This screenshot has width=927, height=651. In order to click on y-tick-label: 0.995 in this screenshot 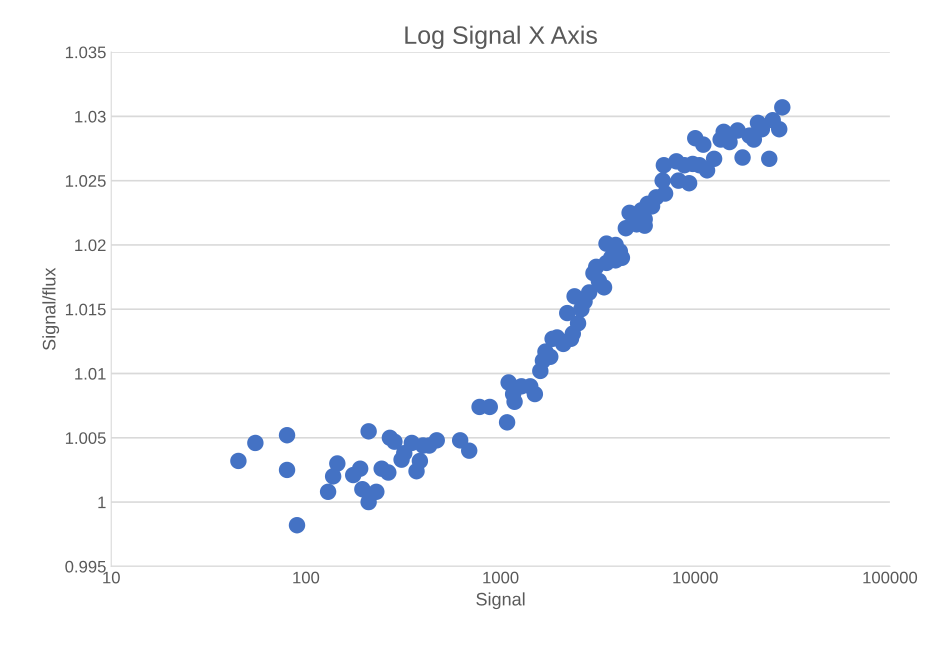, I will do `click(85, 566)`.